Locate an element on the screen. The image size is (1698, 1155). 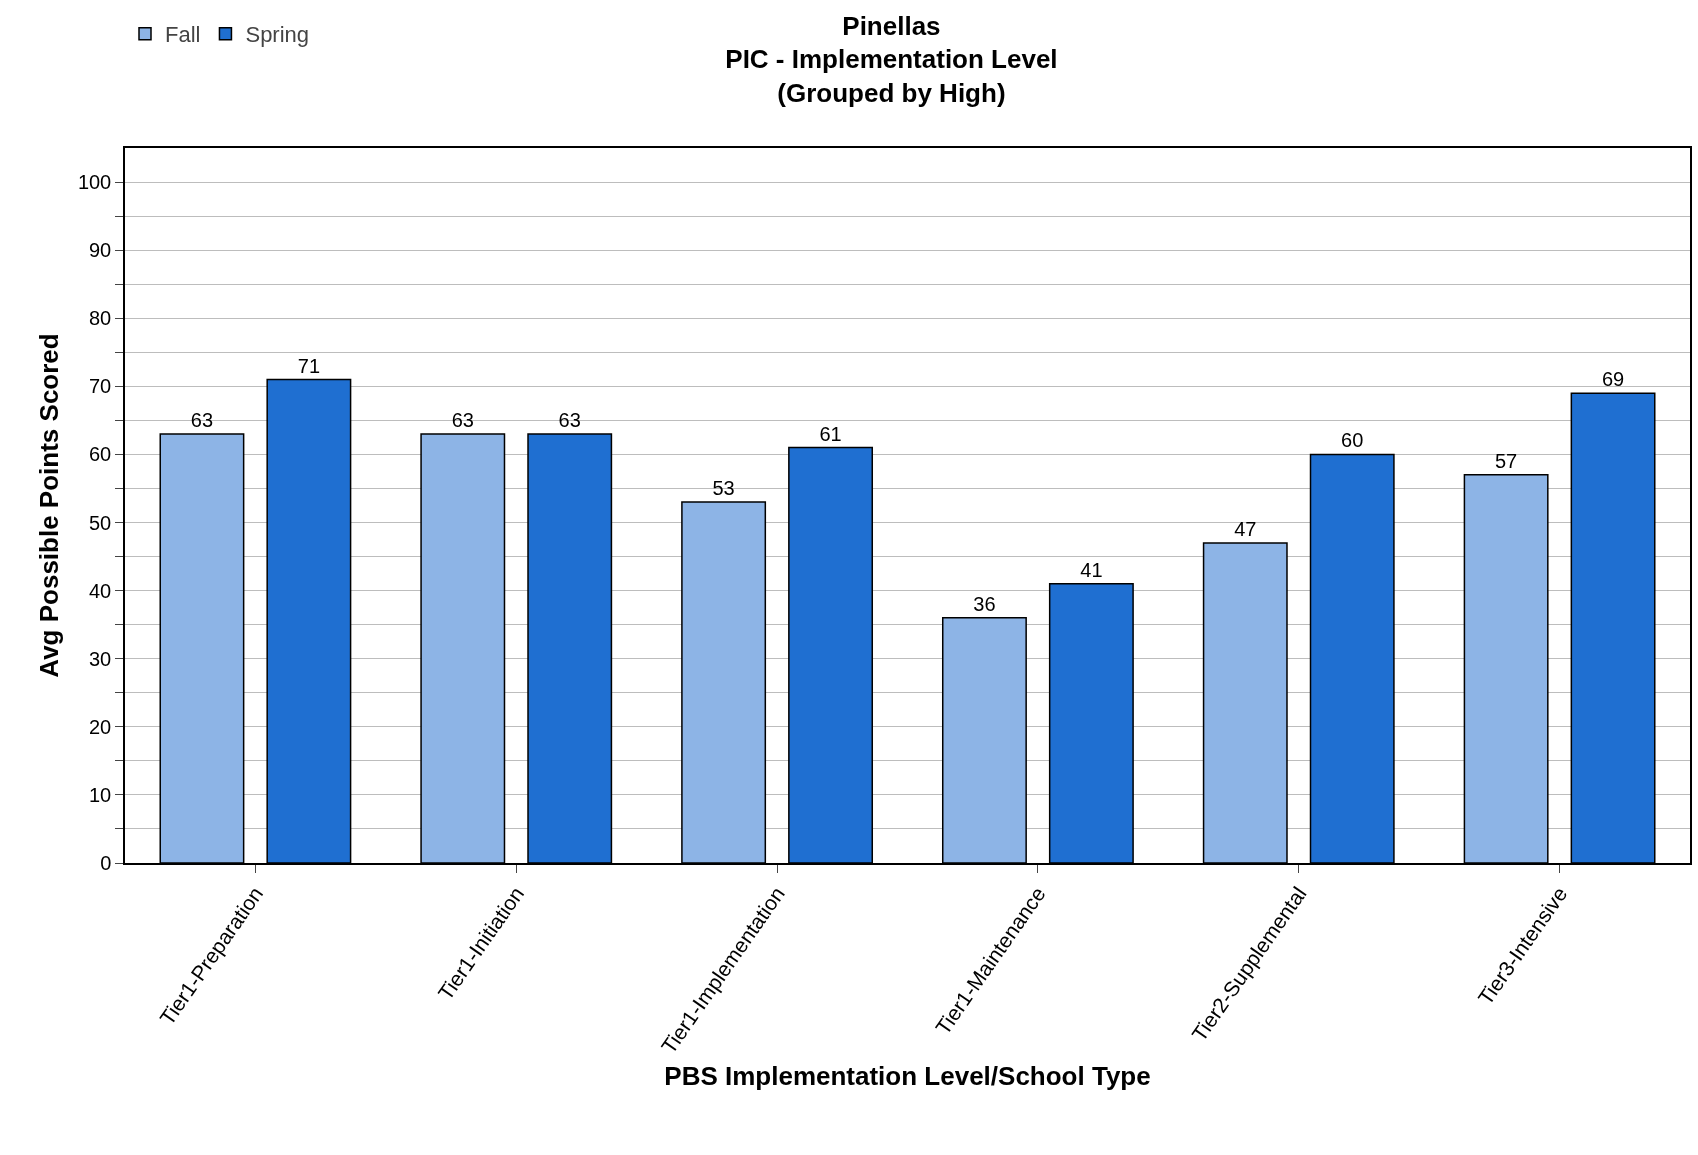
data-label: 47 is located at coordinates (1245, 528).